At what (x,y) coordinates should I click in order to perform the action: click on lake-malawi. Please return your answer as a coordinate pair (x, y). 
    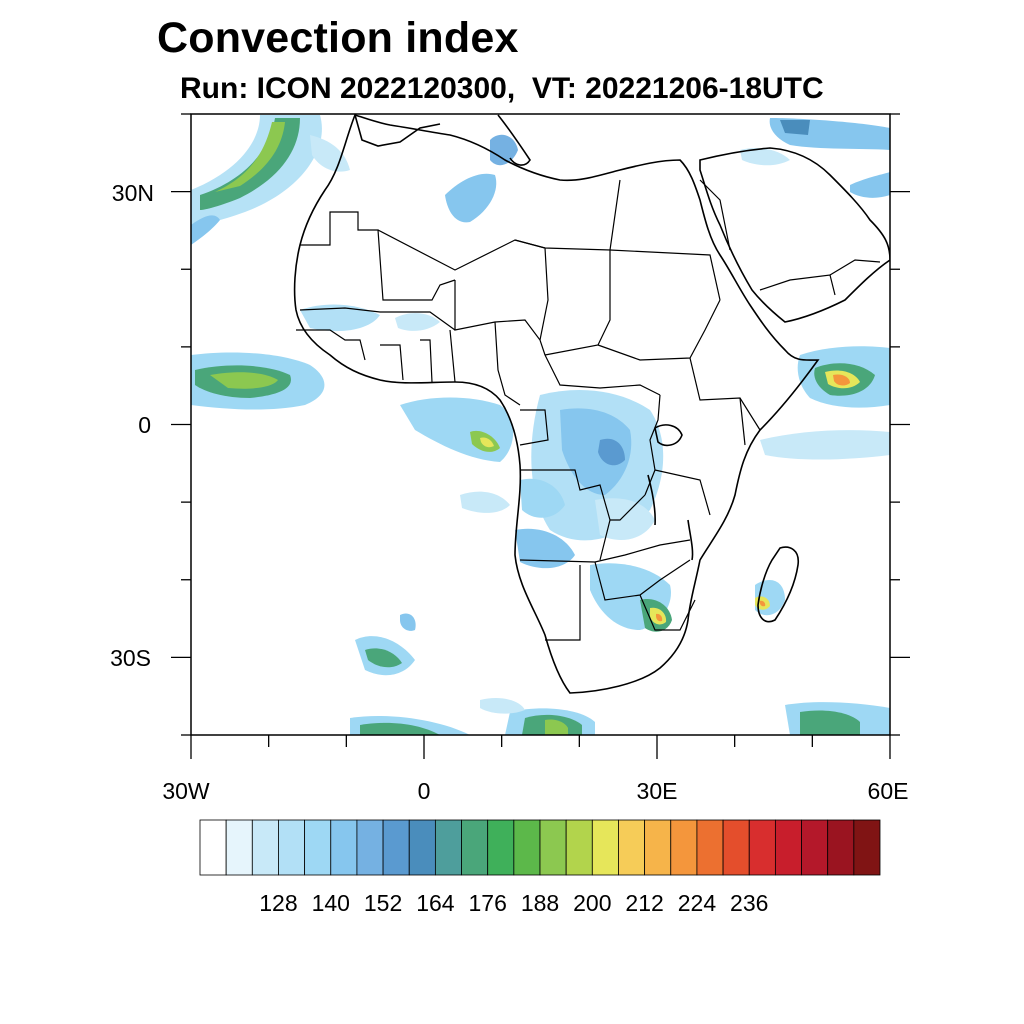
    Looking at the image, I should click on (690, 540).